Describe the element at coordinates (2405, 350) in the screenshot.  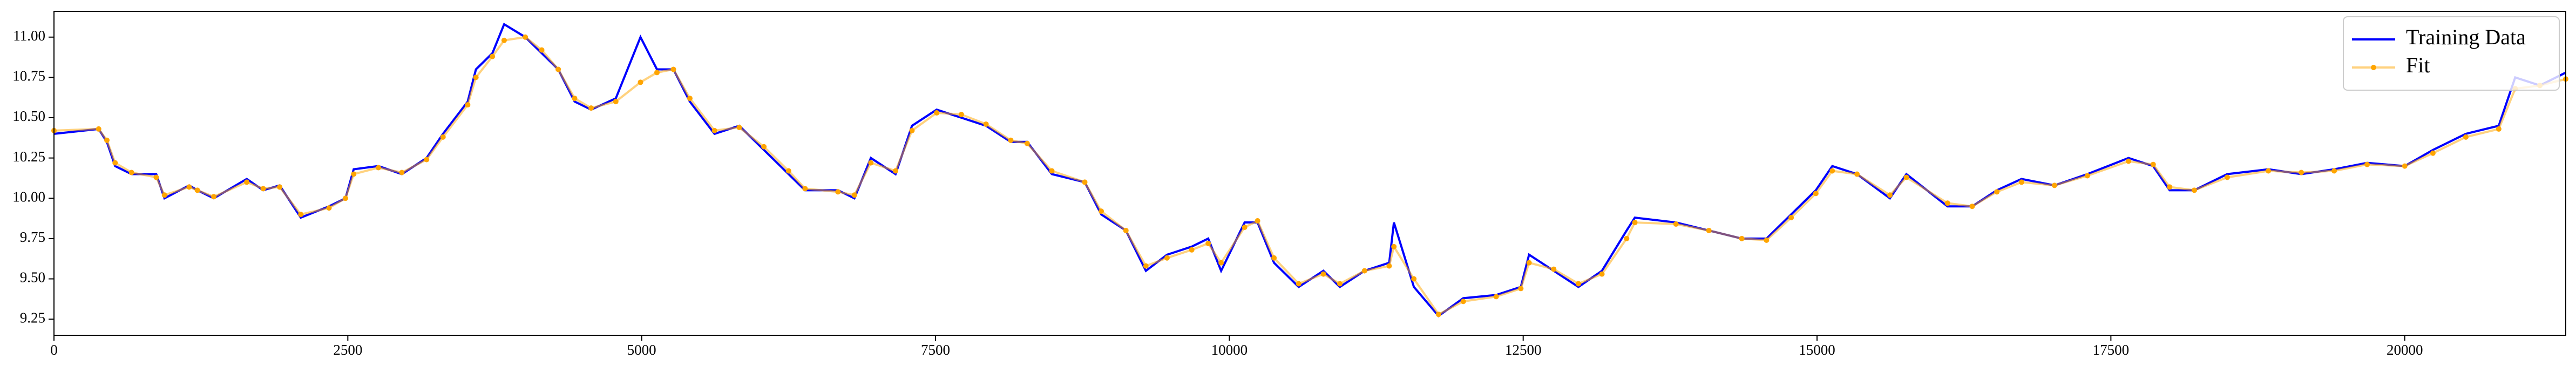
I see `x-tick-label: 20000` at that location.